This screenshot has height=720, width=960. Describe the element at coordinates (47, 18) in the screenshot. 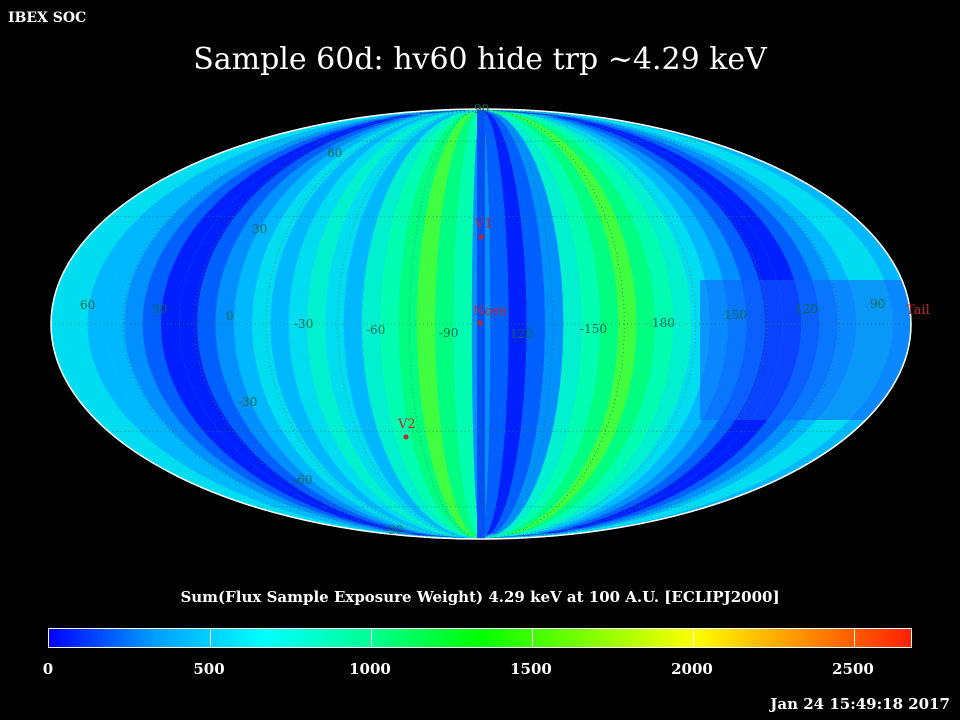

I see `app-label: IBEX SOC` at that location.